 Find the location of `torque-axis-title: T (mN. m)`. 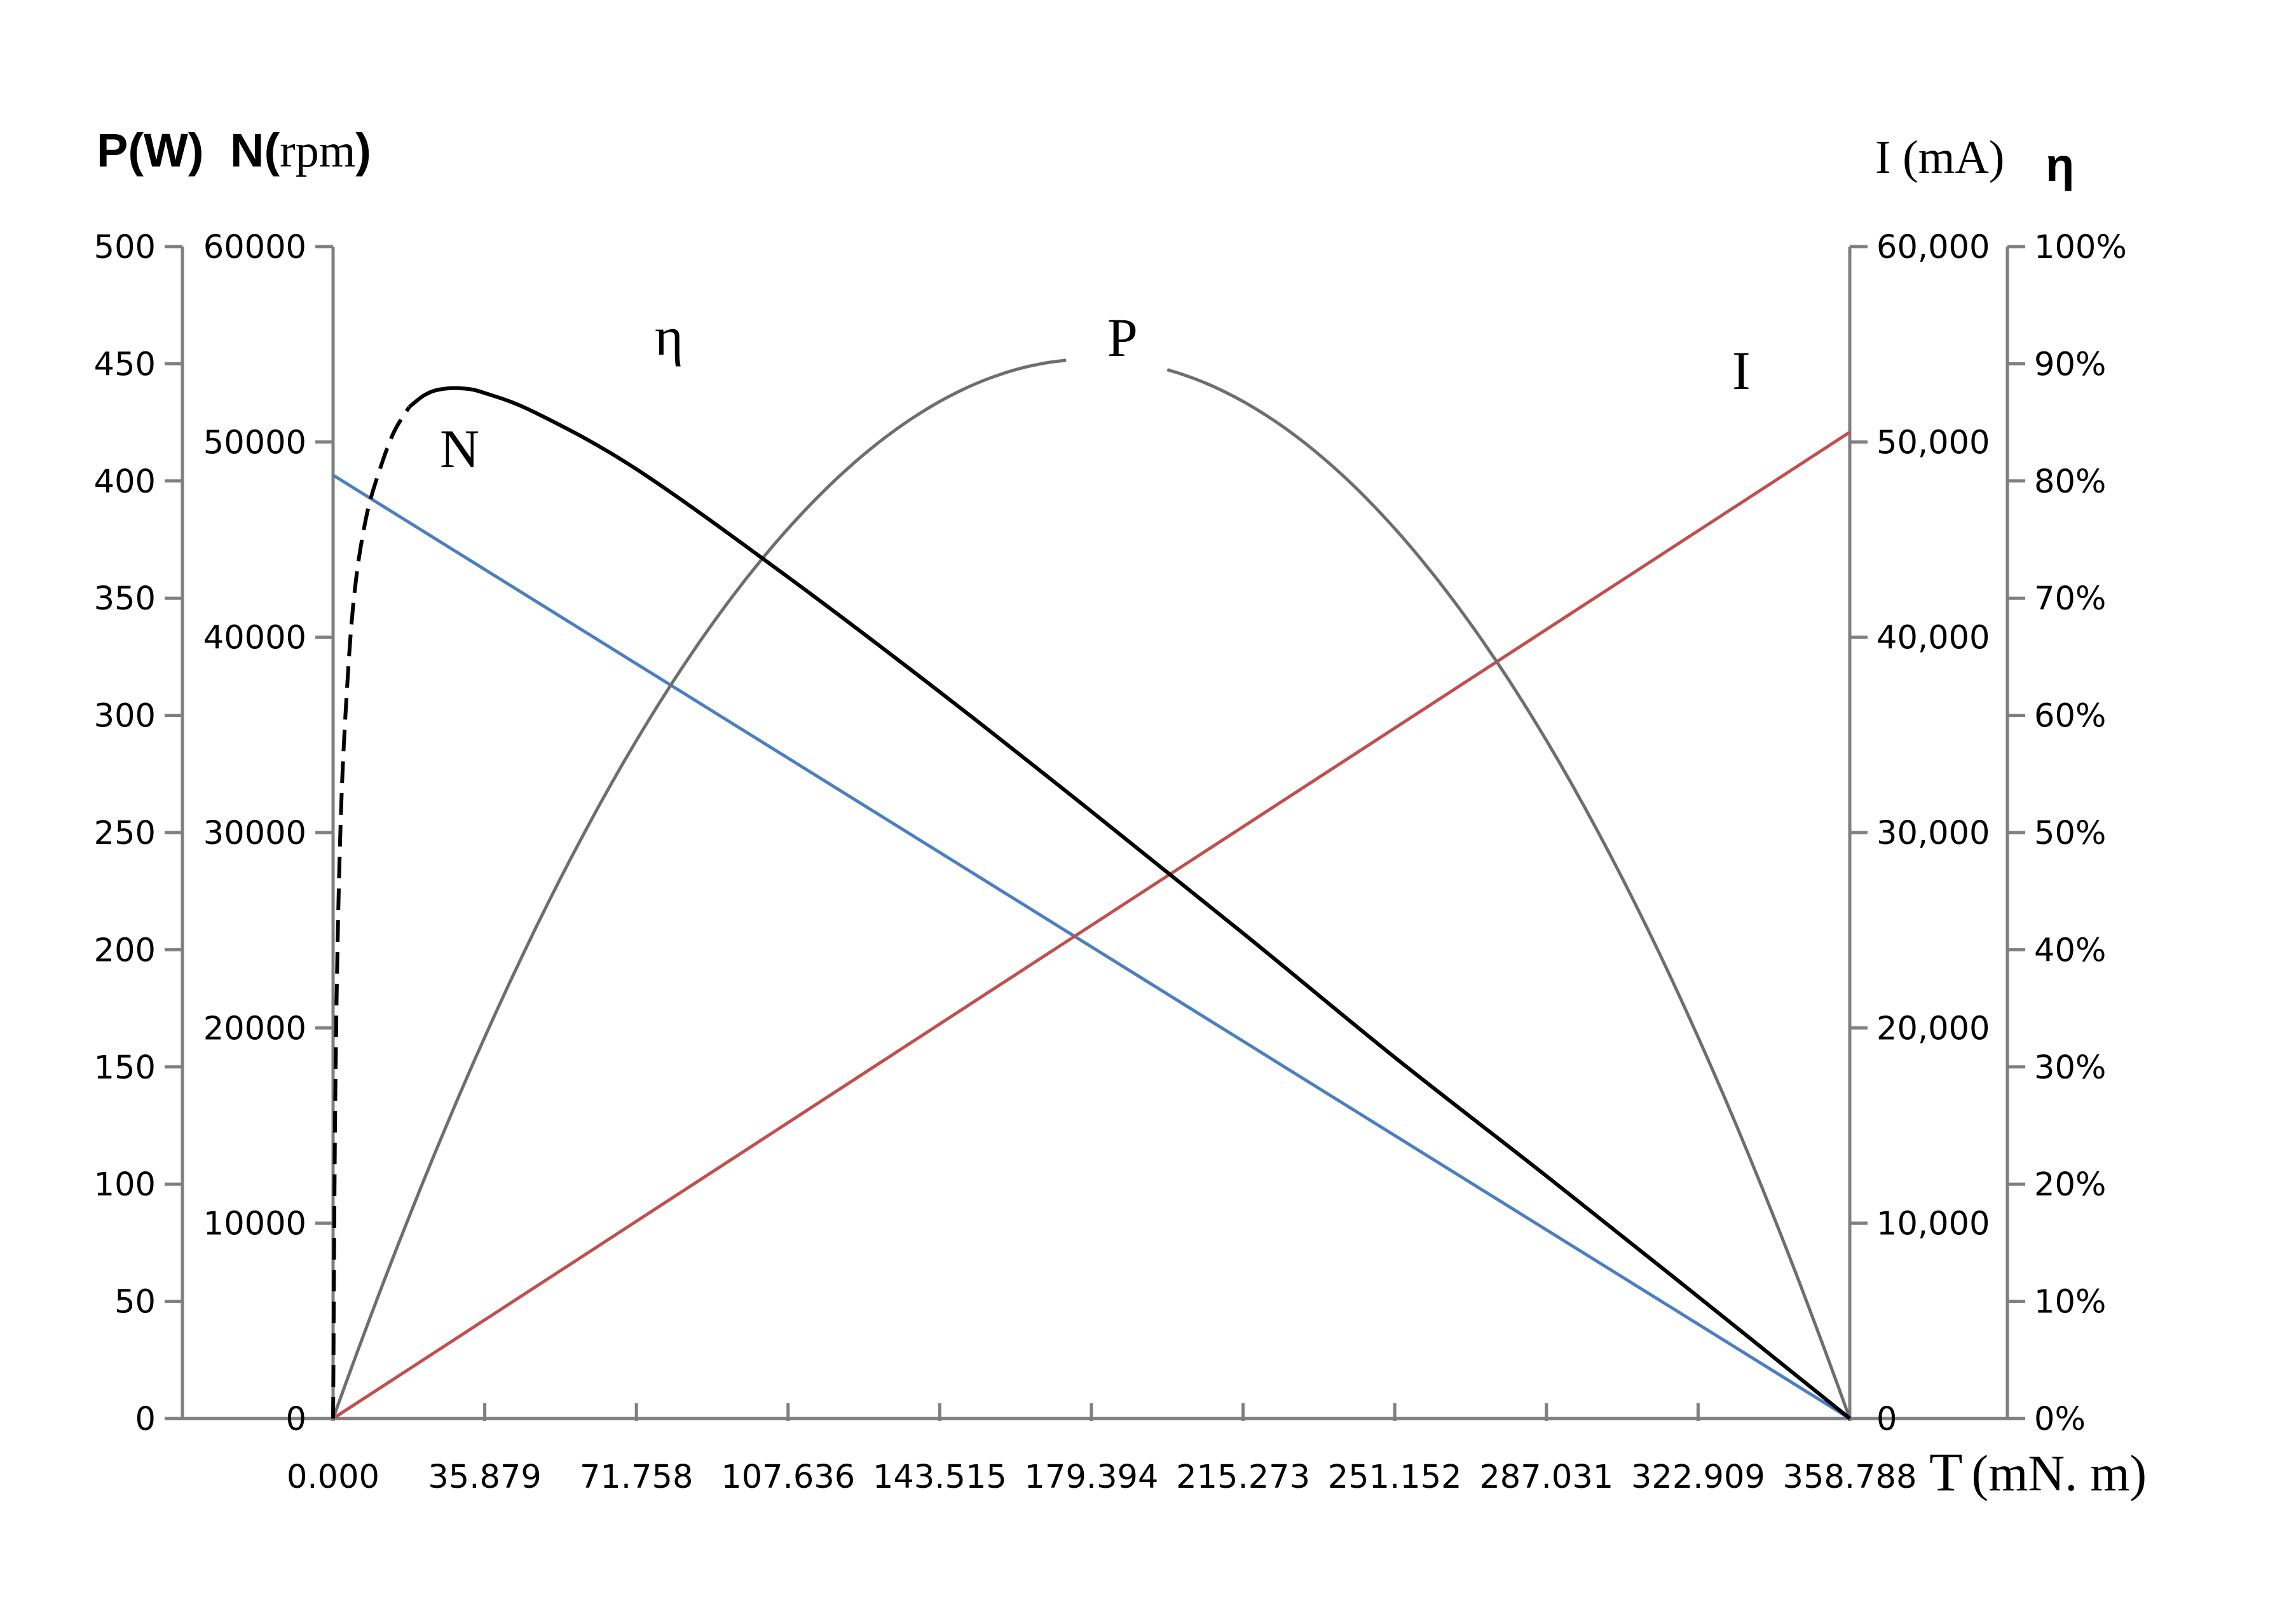

torque-axis-title: T (mN. m) is located at coordinates (2038, 1471).